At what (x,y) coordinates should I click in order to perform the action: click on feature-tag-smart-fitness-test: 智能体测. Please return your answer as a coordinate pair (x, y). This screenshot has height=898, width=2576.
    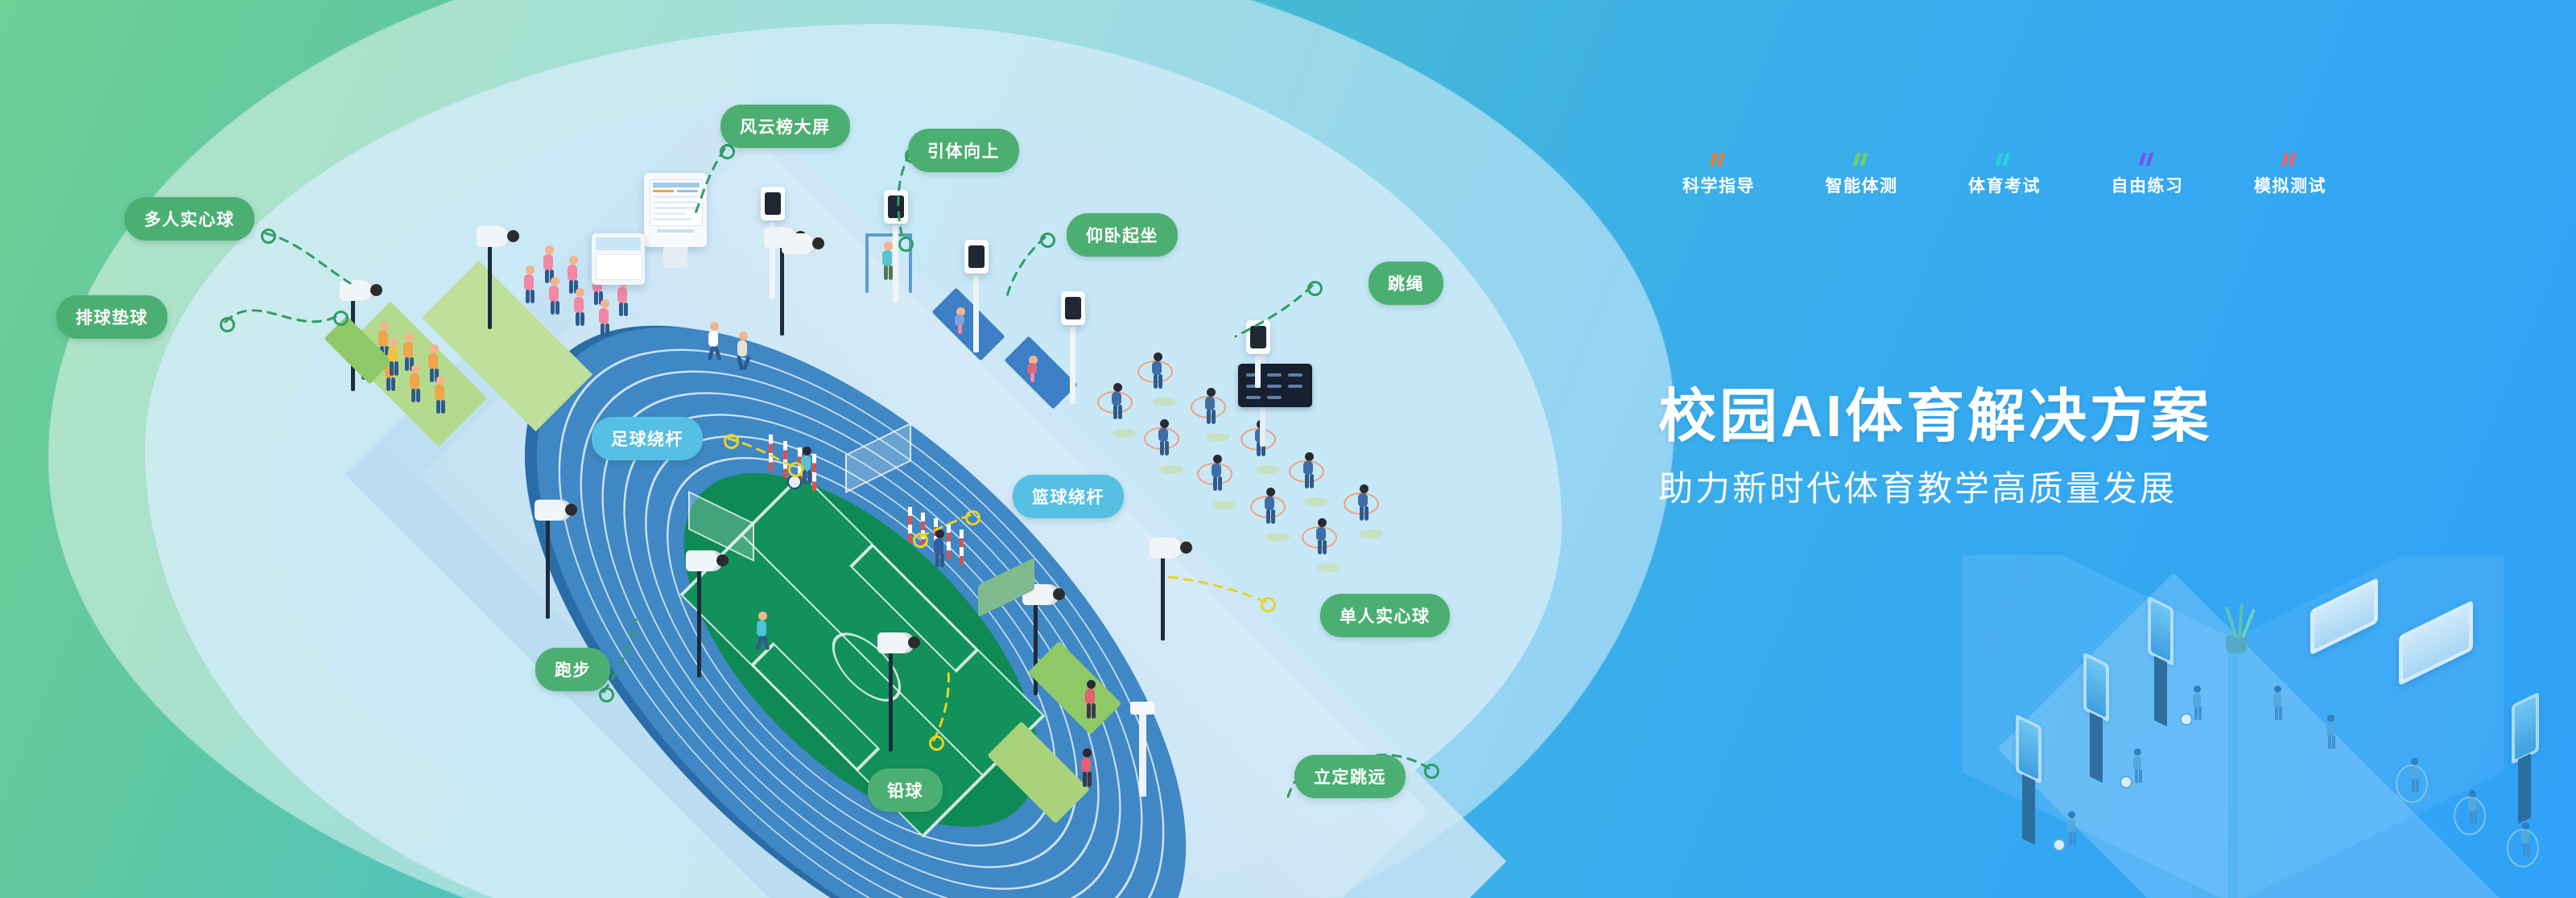
    Looking at the image, I should click on (1862, 175).